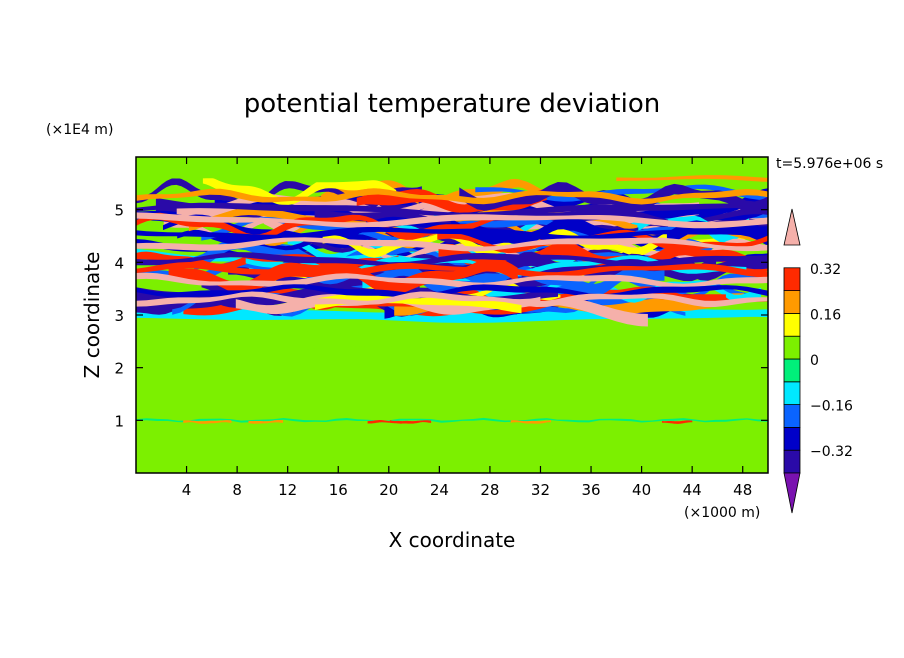 The image size is (904, 658). Describe the element at coordinates (452, 540) in the screenshot. I see `x-axis-label: X coordinate` at that location.